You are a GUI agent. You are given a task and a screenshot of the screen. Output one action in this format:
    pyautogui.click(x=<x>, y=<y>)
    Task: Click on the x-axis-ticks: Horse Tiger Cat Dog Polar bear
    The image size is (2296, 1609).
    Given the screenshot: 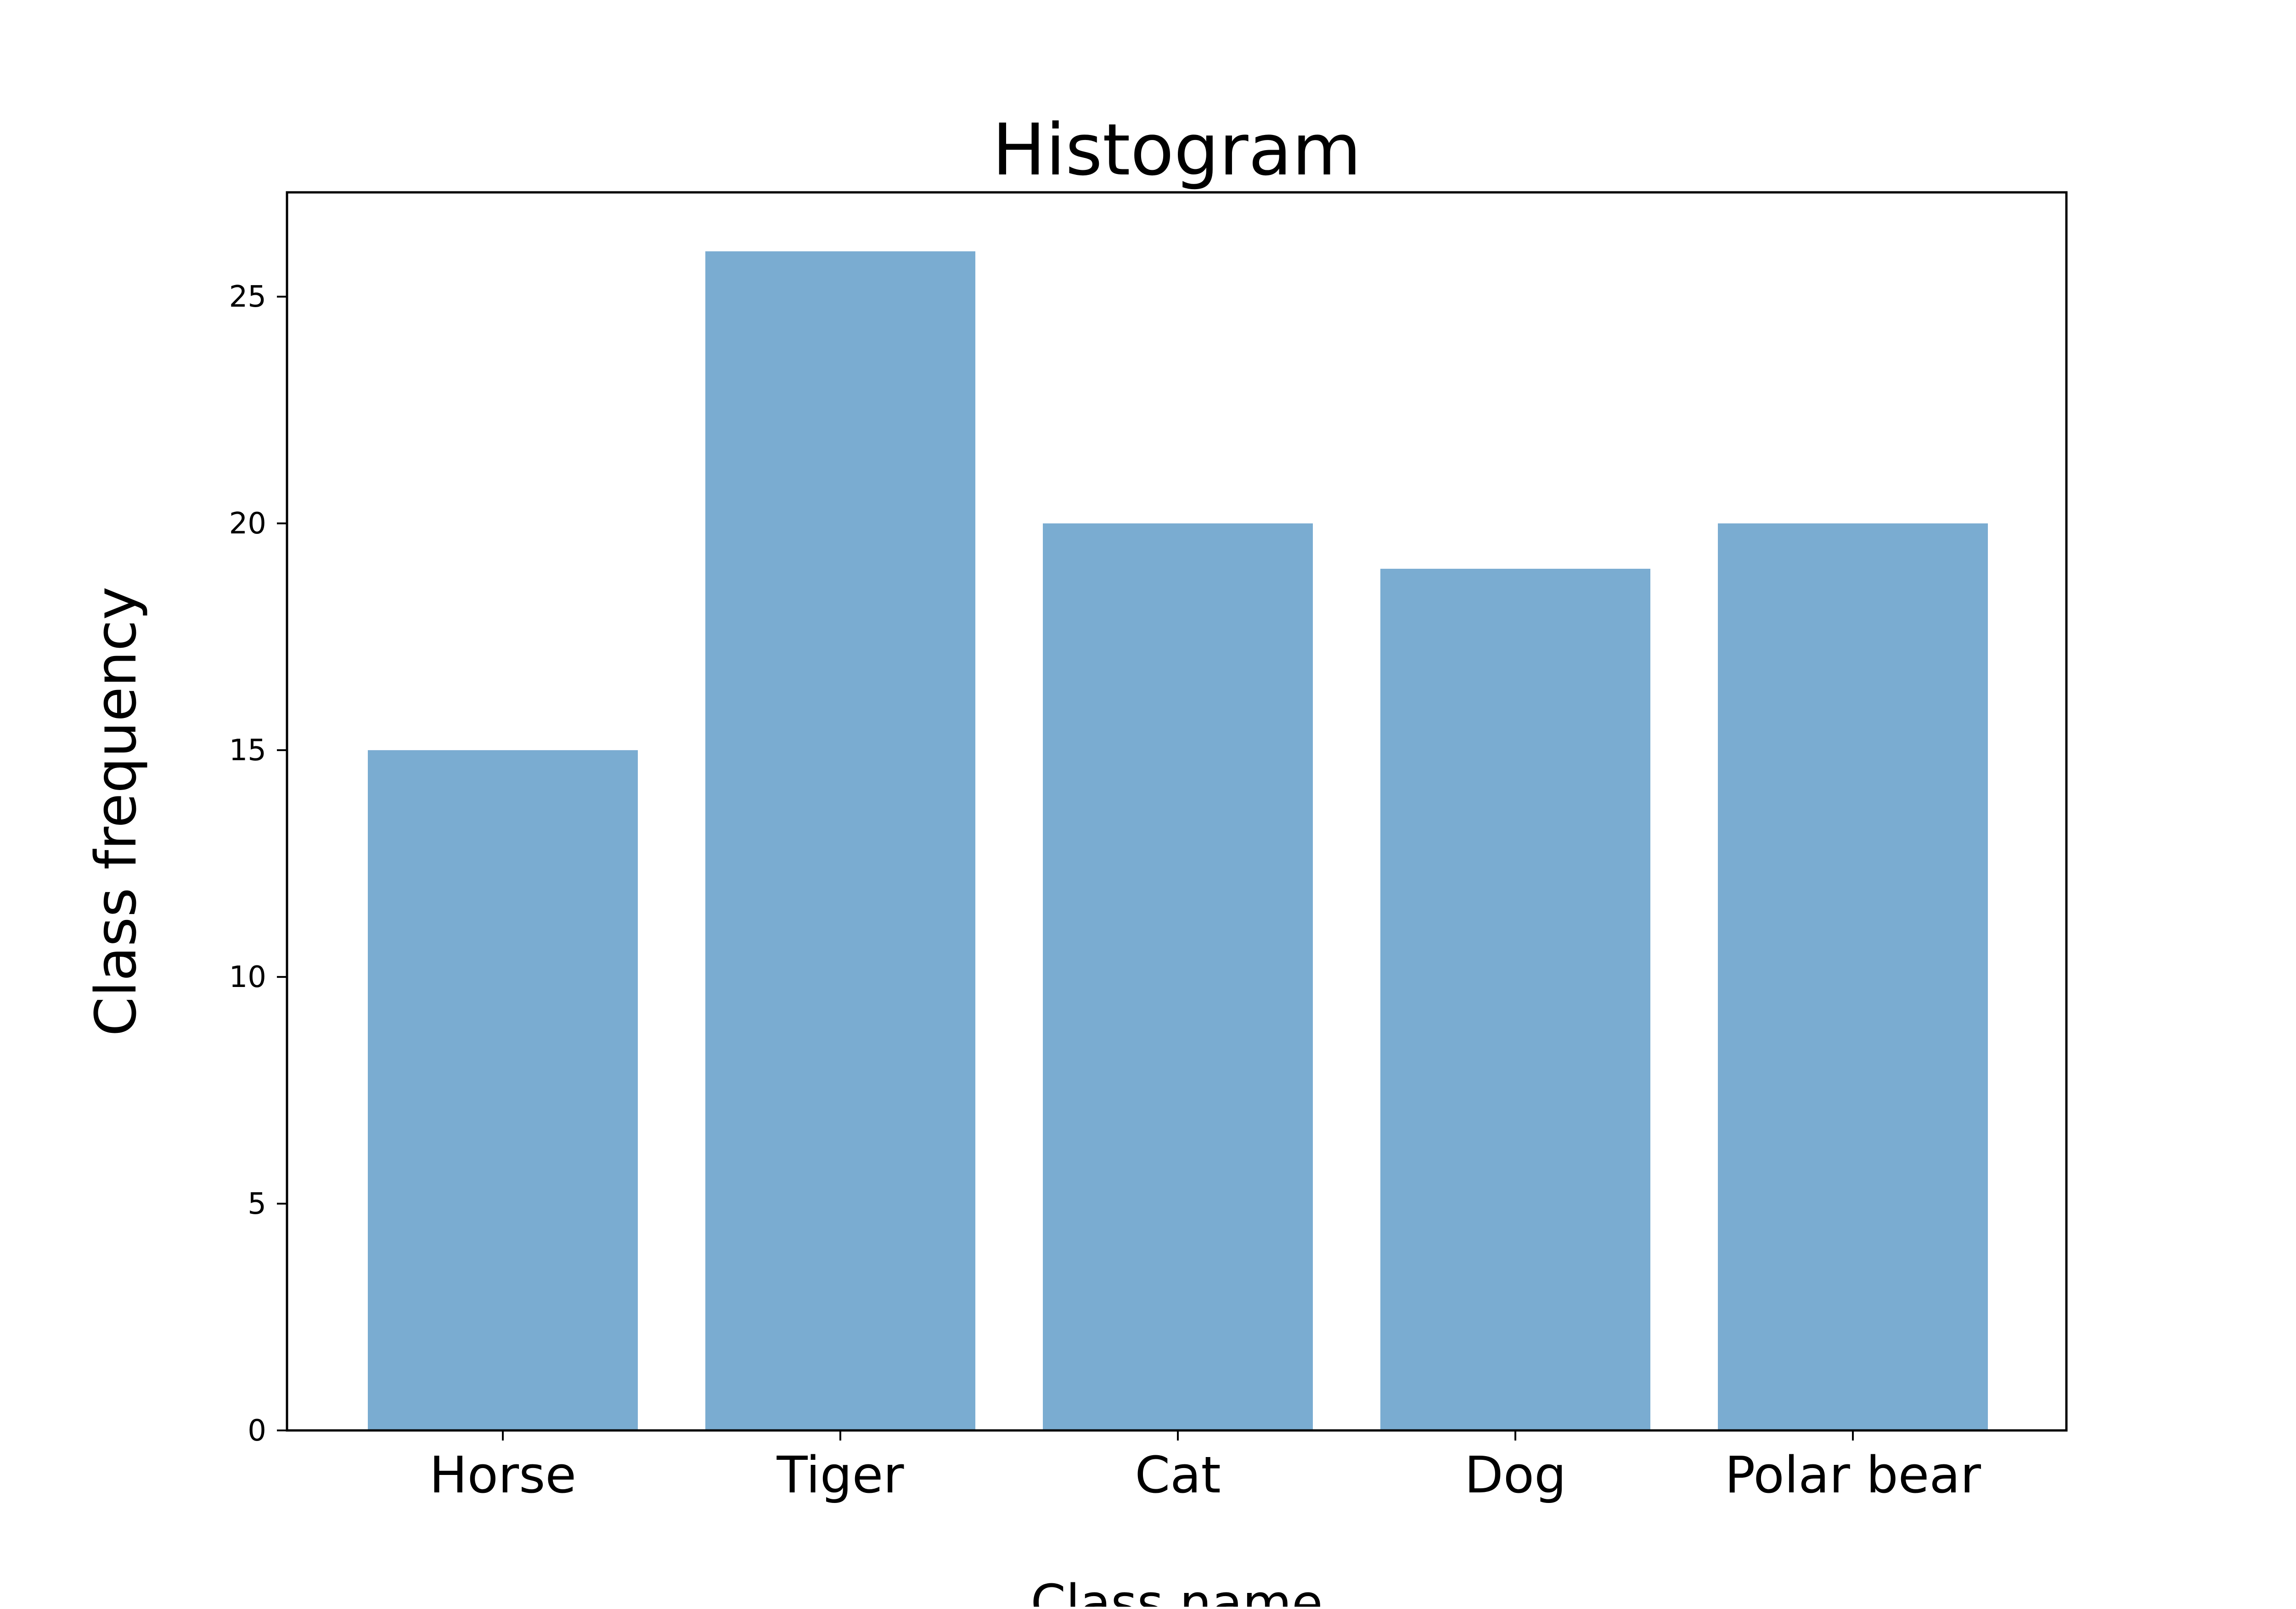 What is the action you would take?
    pyautogui.click(x=1205, y=1467)
    